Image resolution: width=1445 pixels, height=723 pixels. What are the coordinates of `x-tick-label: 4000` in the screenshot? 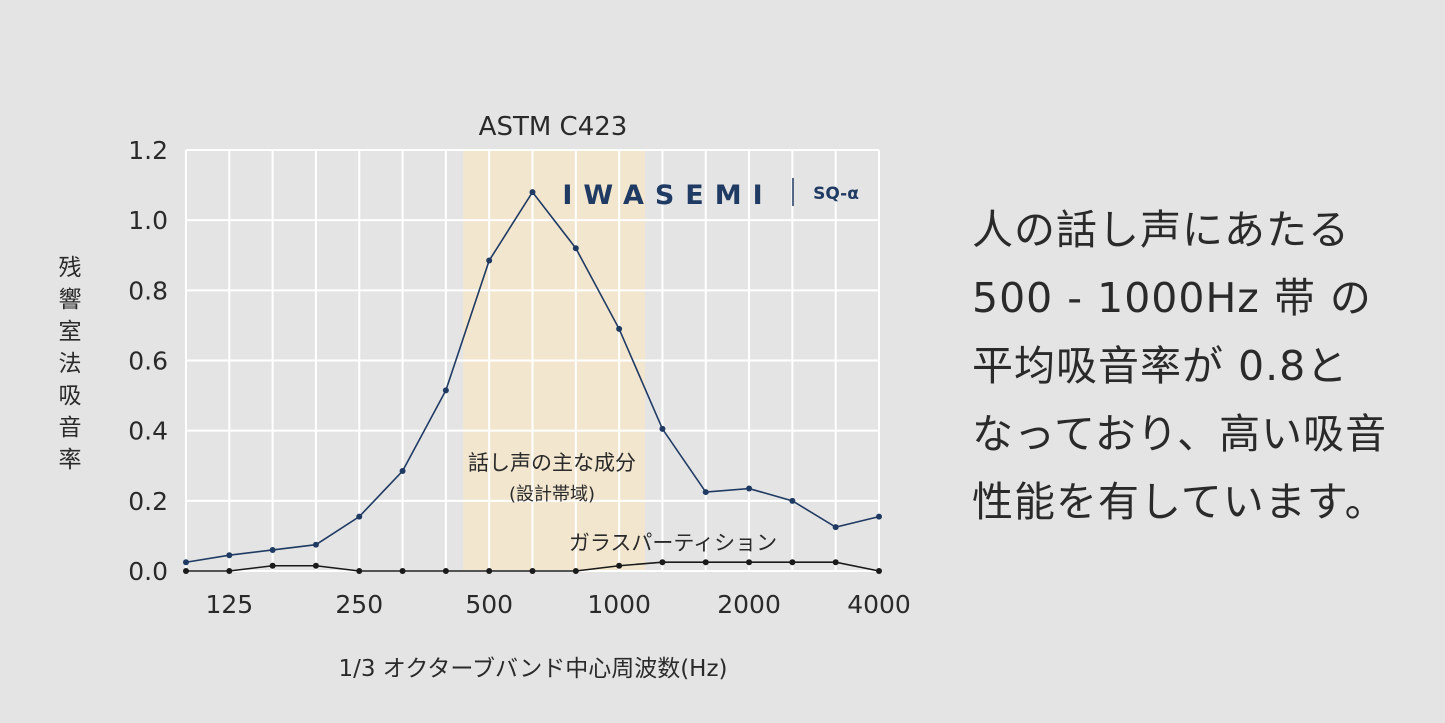 It's located at (879, 604).